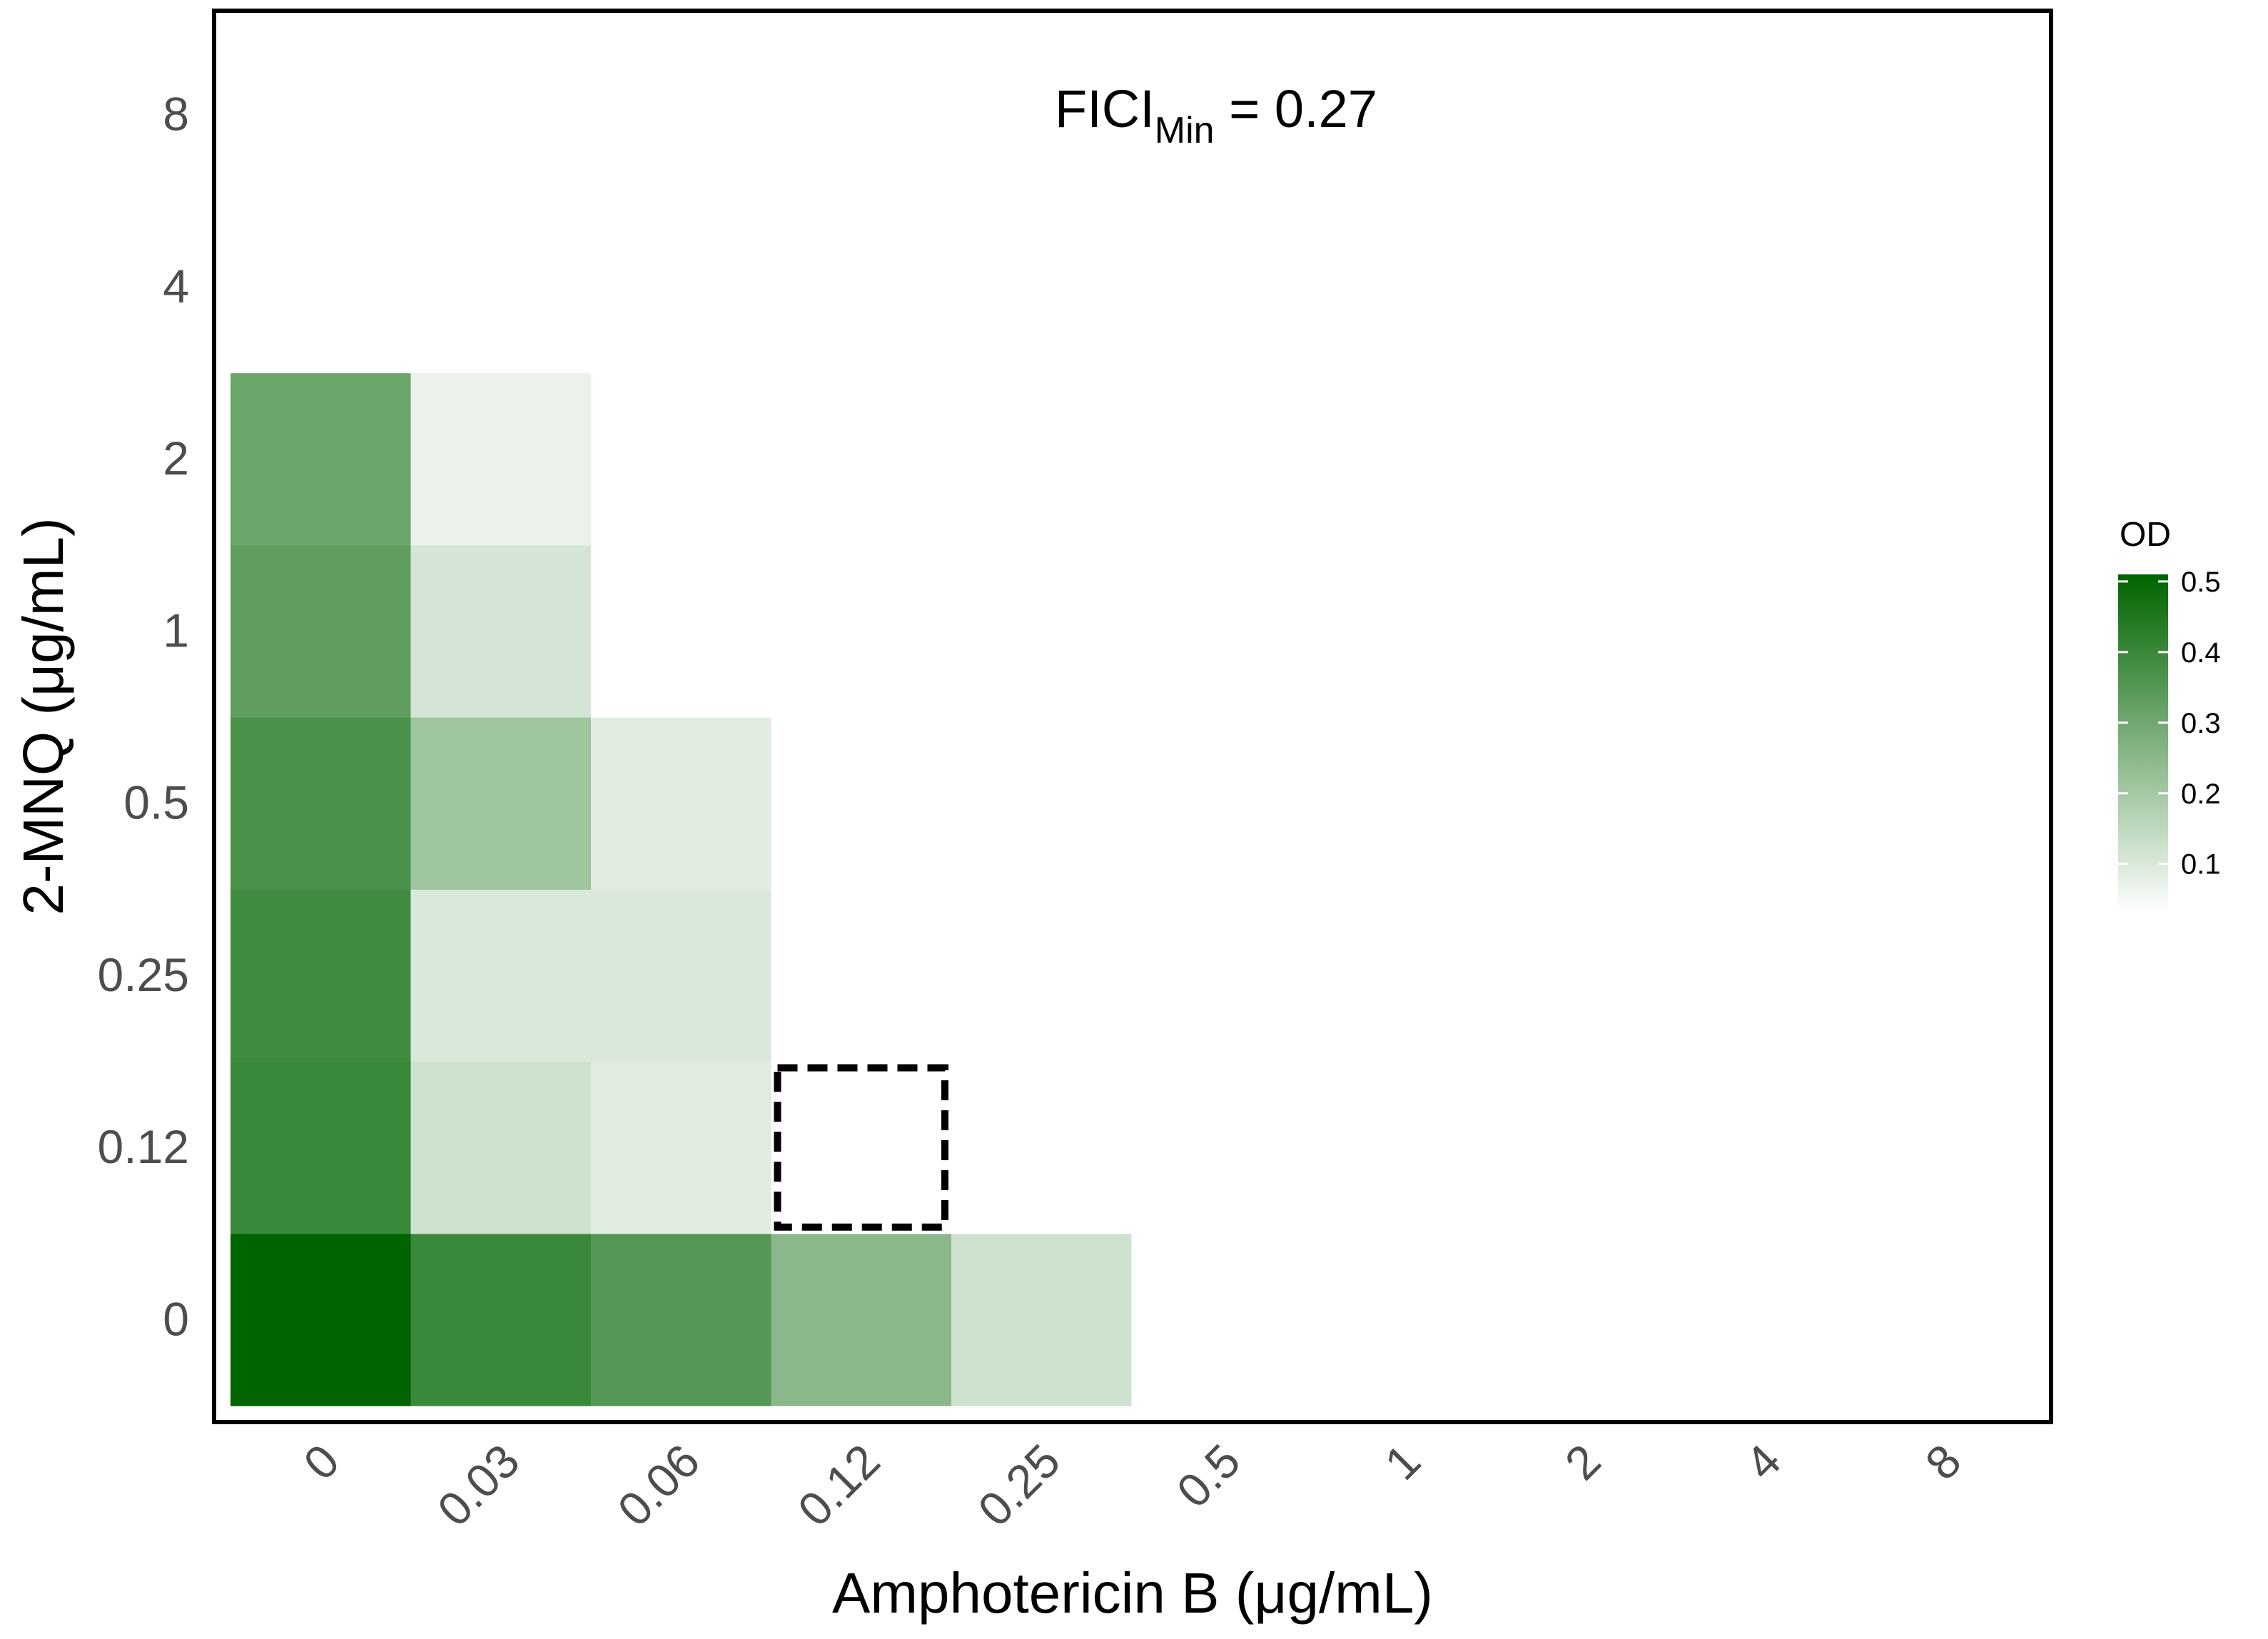 The image size is (2268, 1639). I want to click on fici-min-annotation: FICIMin = 0.27, so click(1216, 115).